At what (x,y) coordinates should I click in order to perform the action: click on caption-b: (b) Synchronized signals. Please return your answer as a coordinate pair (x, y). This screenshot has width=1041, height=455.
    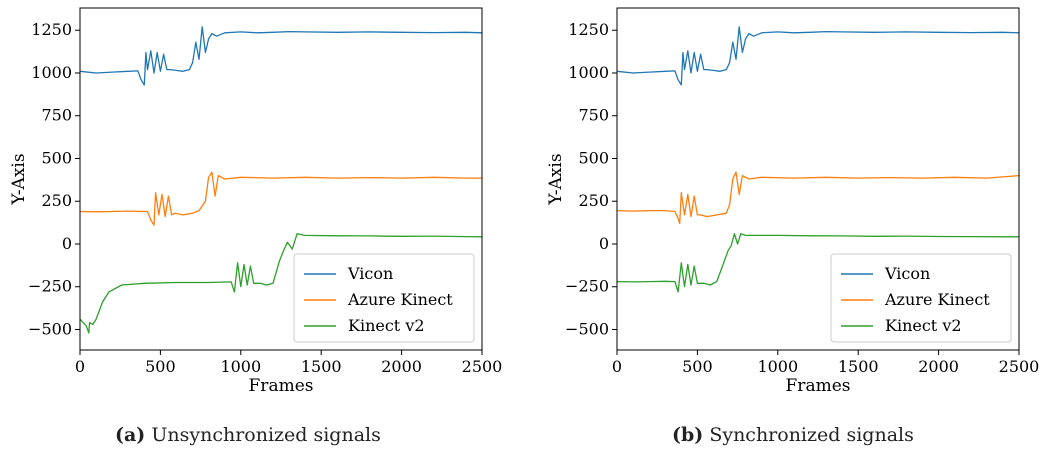
    Looking at the image, I should click on (793, 435).